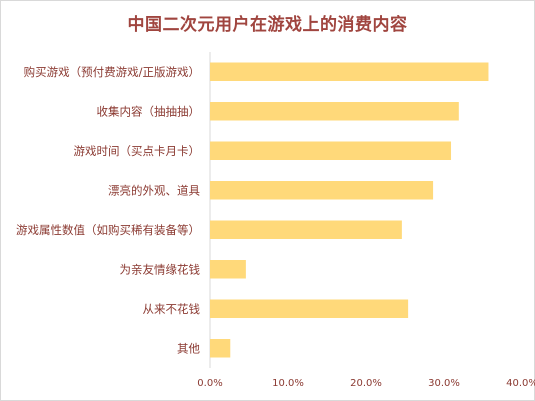 This screenshot has height=401, width=535. Describe the element at coordinates (188, 348) in the screenshot. I see `category-label-7: 其他` at that location.